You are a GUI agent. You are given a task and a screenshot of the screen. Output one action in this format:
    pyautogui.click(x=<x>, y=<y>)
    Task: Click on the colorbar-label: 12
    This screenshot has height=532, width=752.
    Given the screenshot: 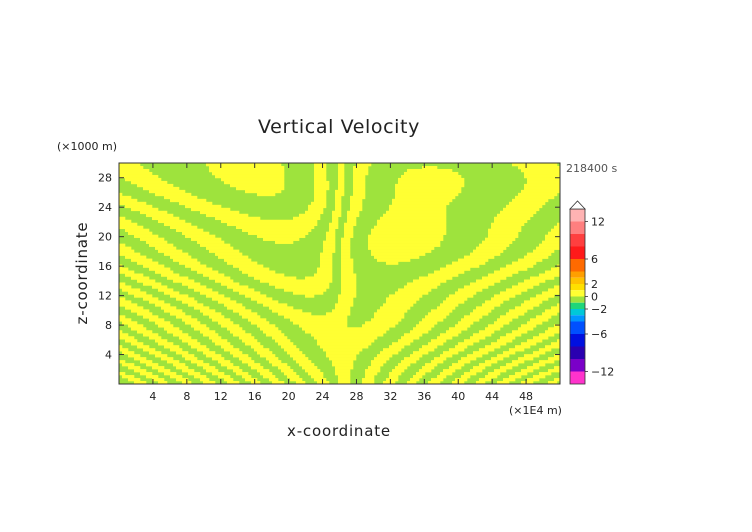 What is the action you would take?
    pyautogui.click(x=598, y=222)
    